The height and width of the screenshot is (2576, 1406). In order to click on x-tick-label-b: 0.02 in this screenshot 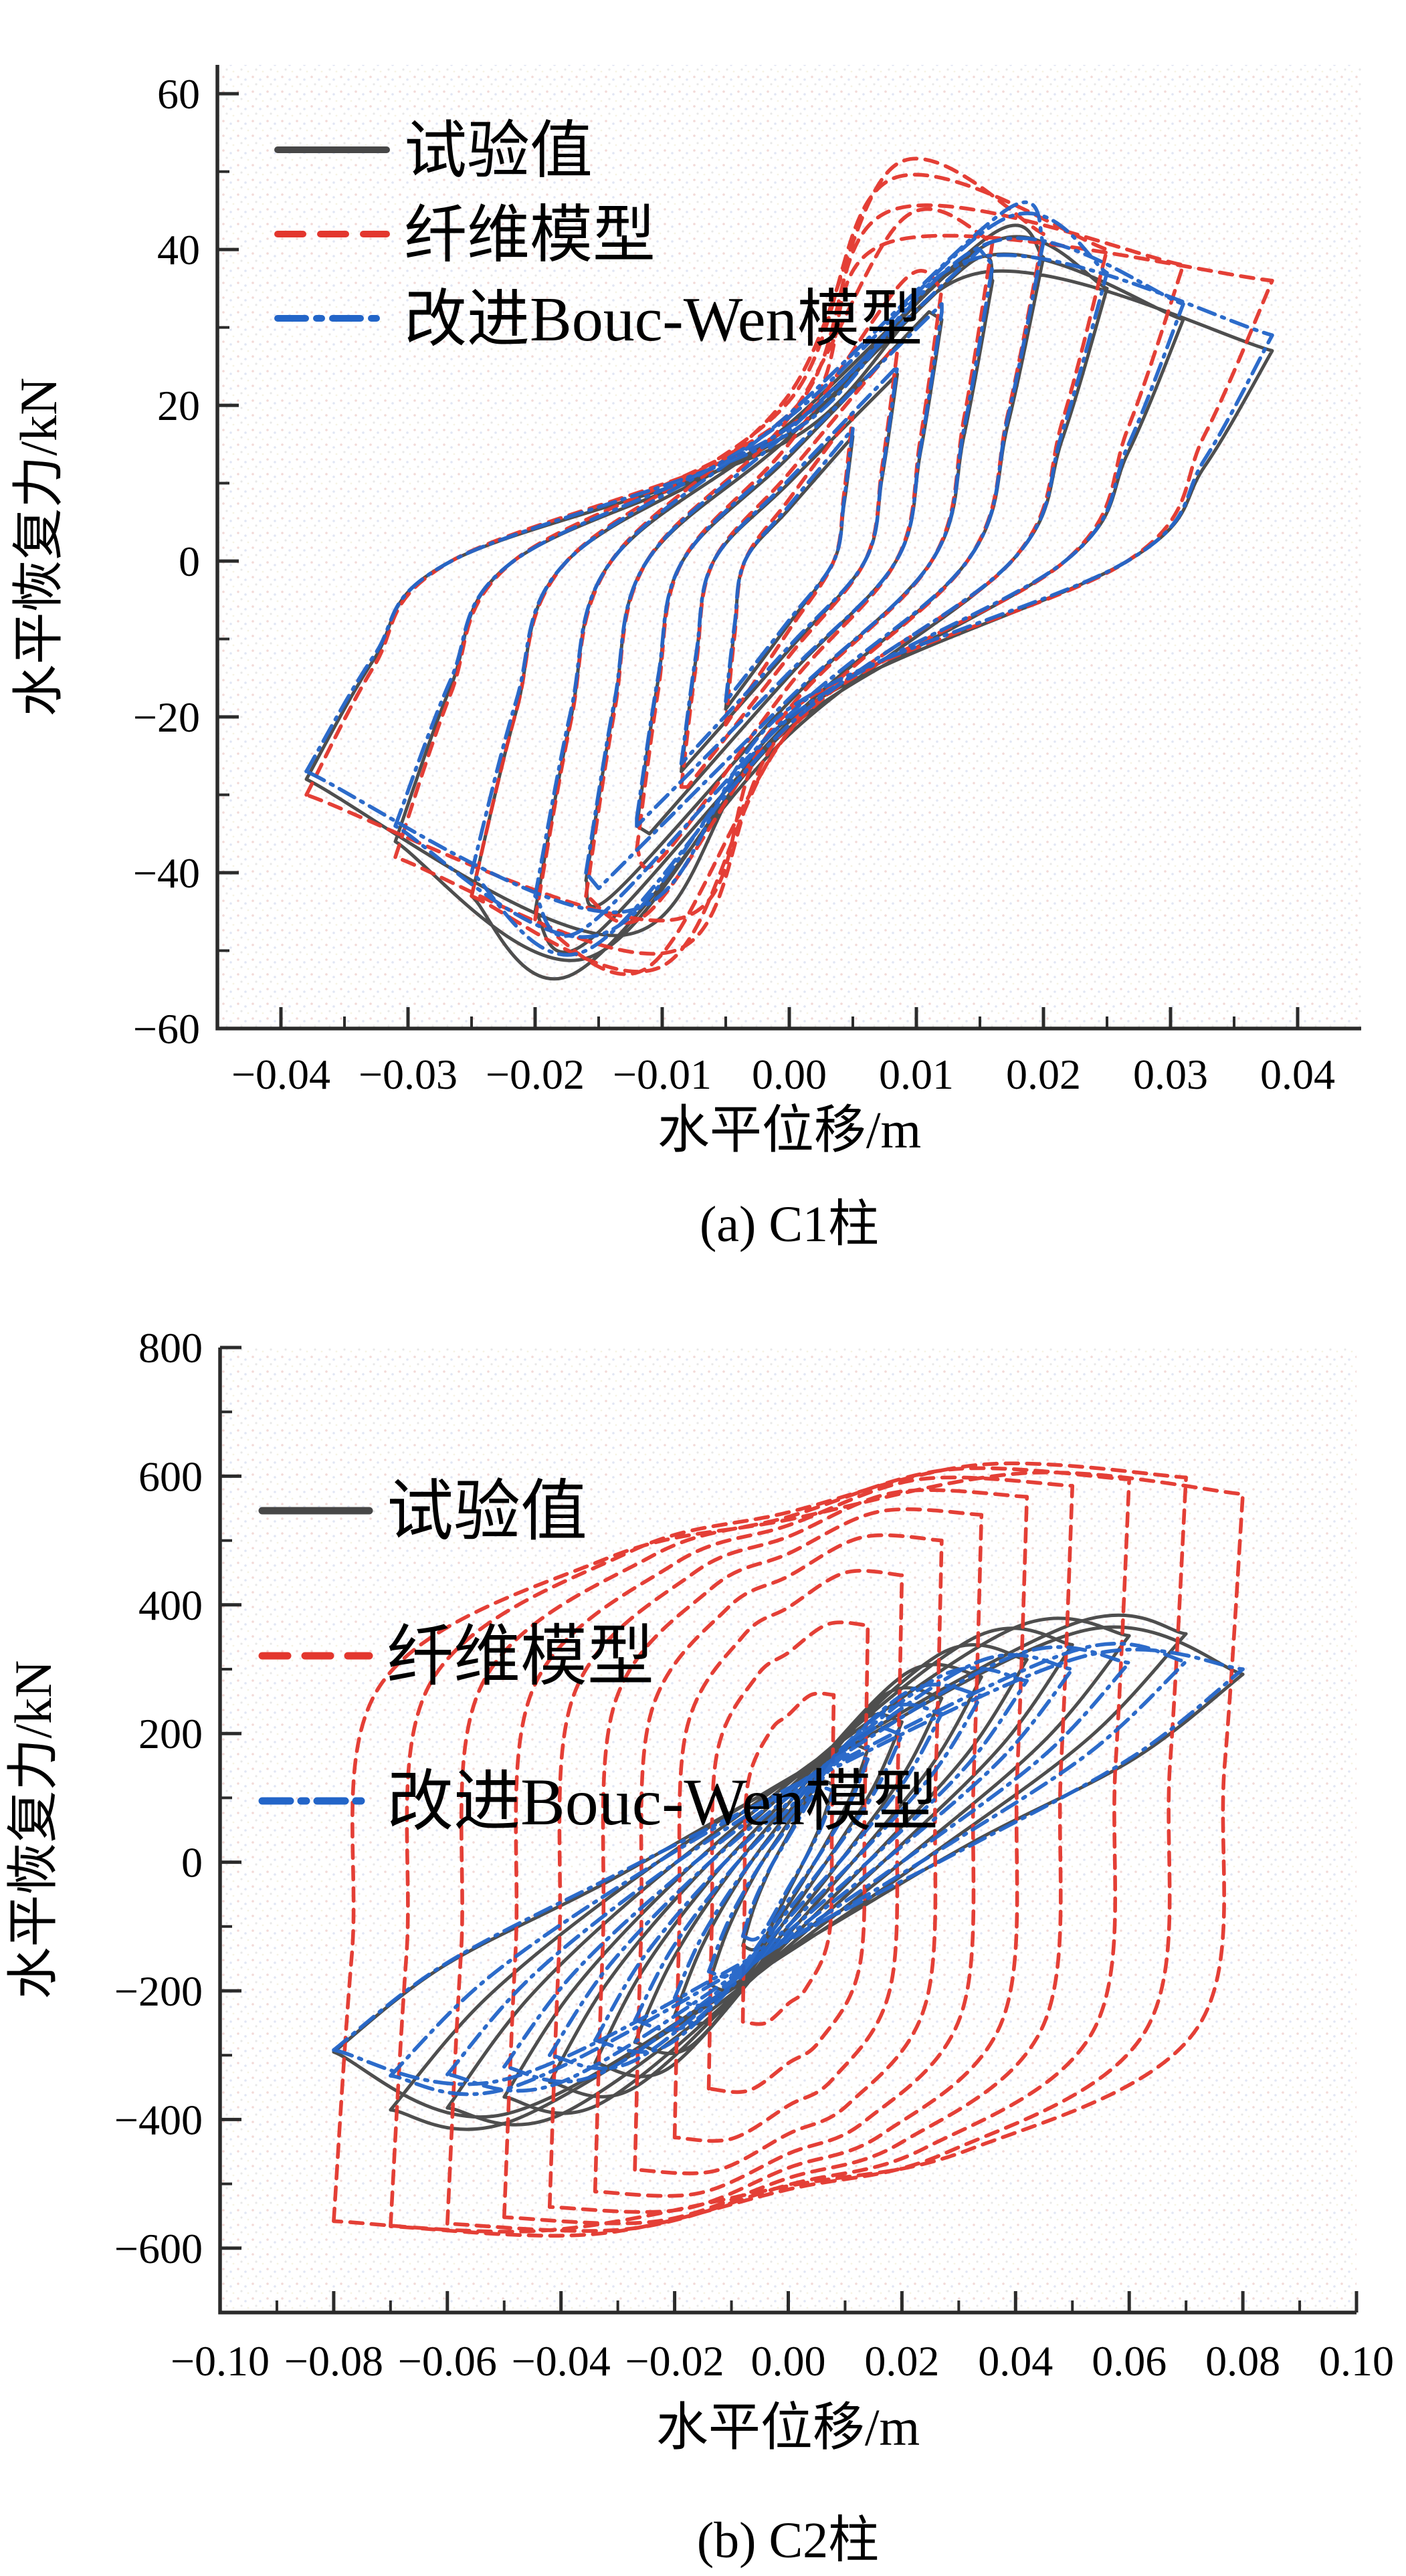, I will do `click(901, 2361)`.